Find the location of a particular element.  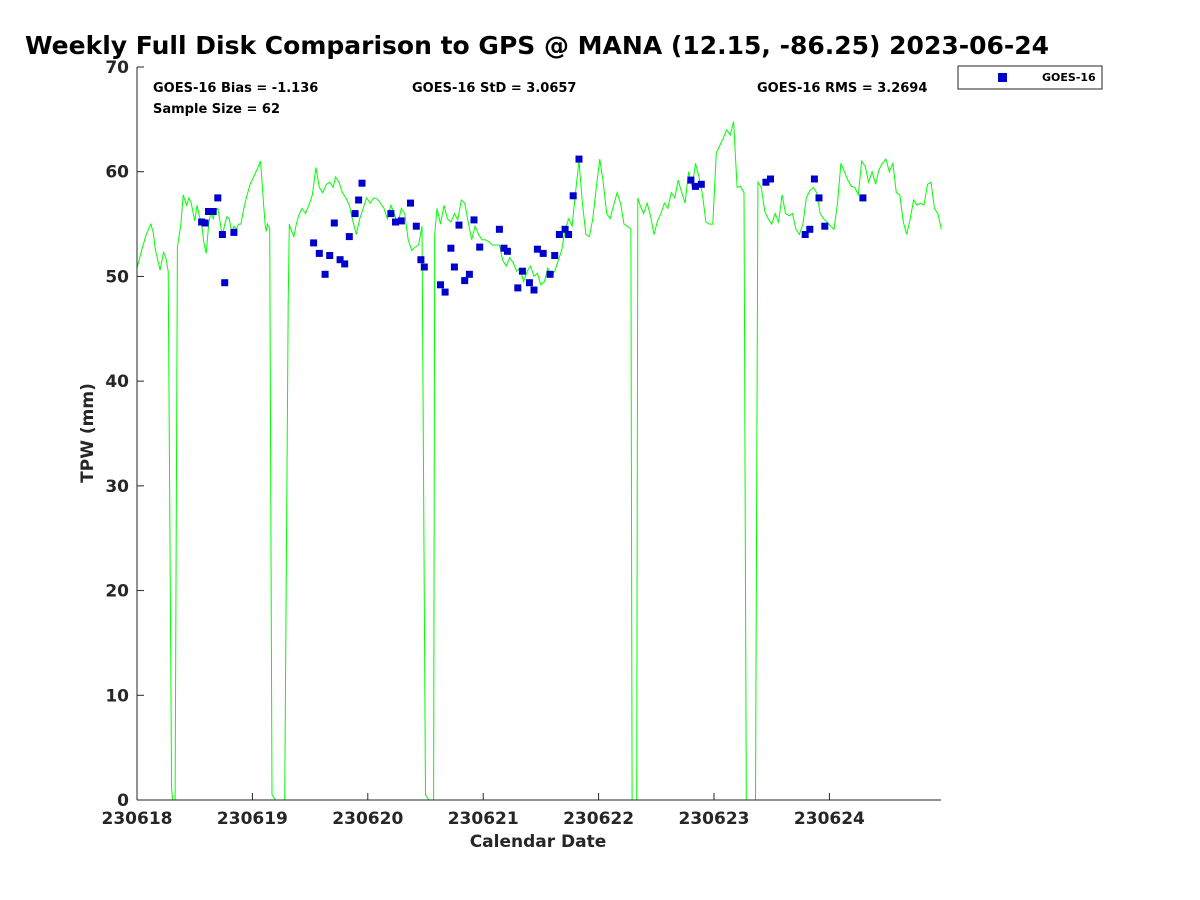

y-tick-label: 10 is located at coordinates (117, 696).